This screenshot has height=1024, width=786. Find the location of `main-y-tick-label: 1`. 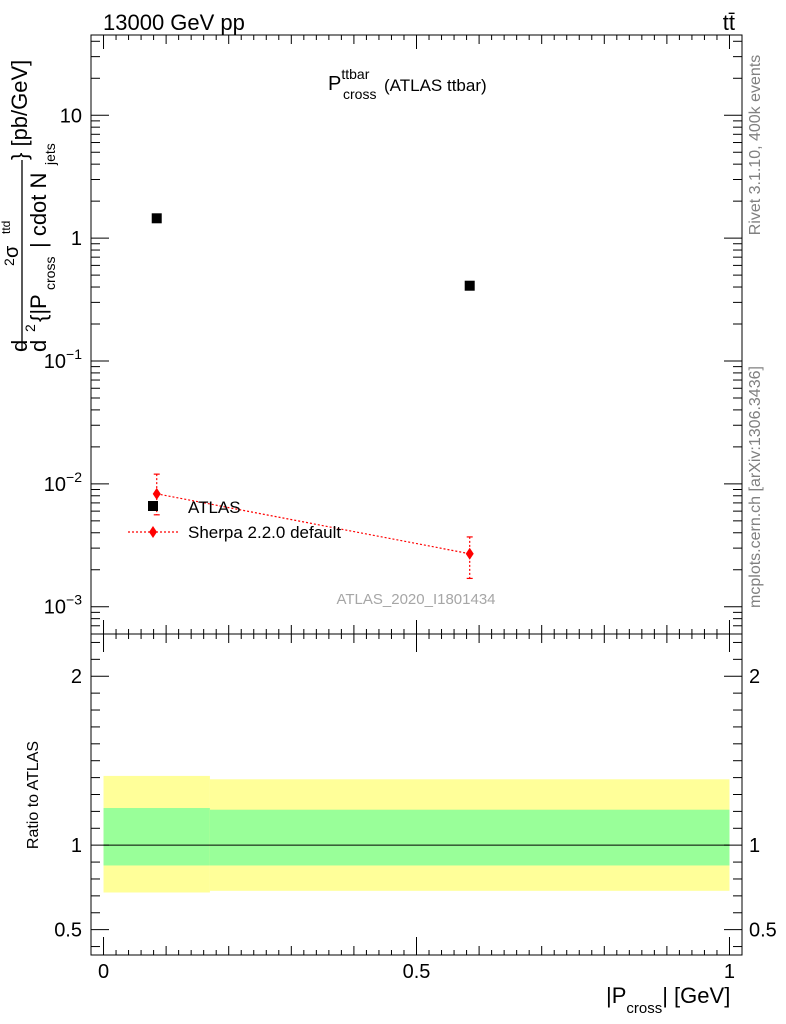

main-y-tick-label: 1 is located at coordinates (76, 239).